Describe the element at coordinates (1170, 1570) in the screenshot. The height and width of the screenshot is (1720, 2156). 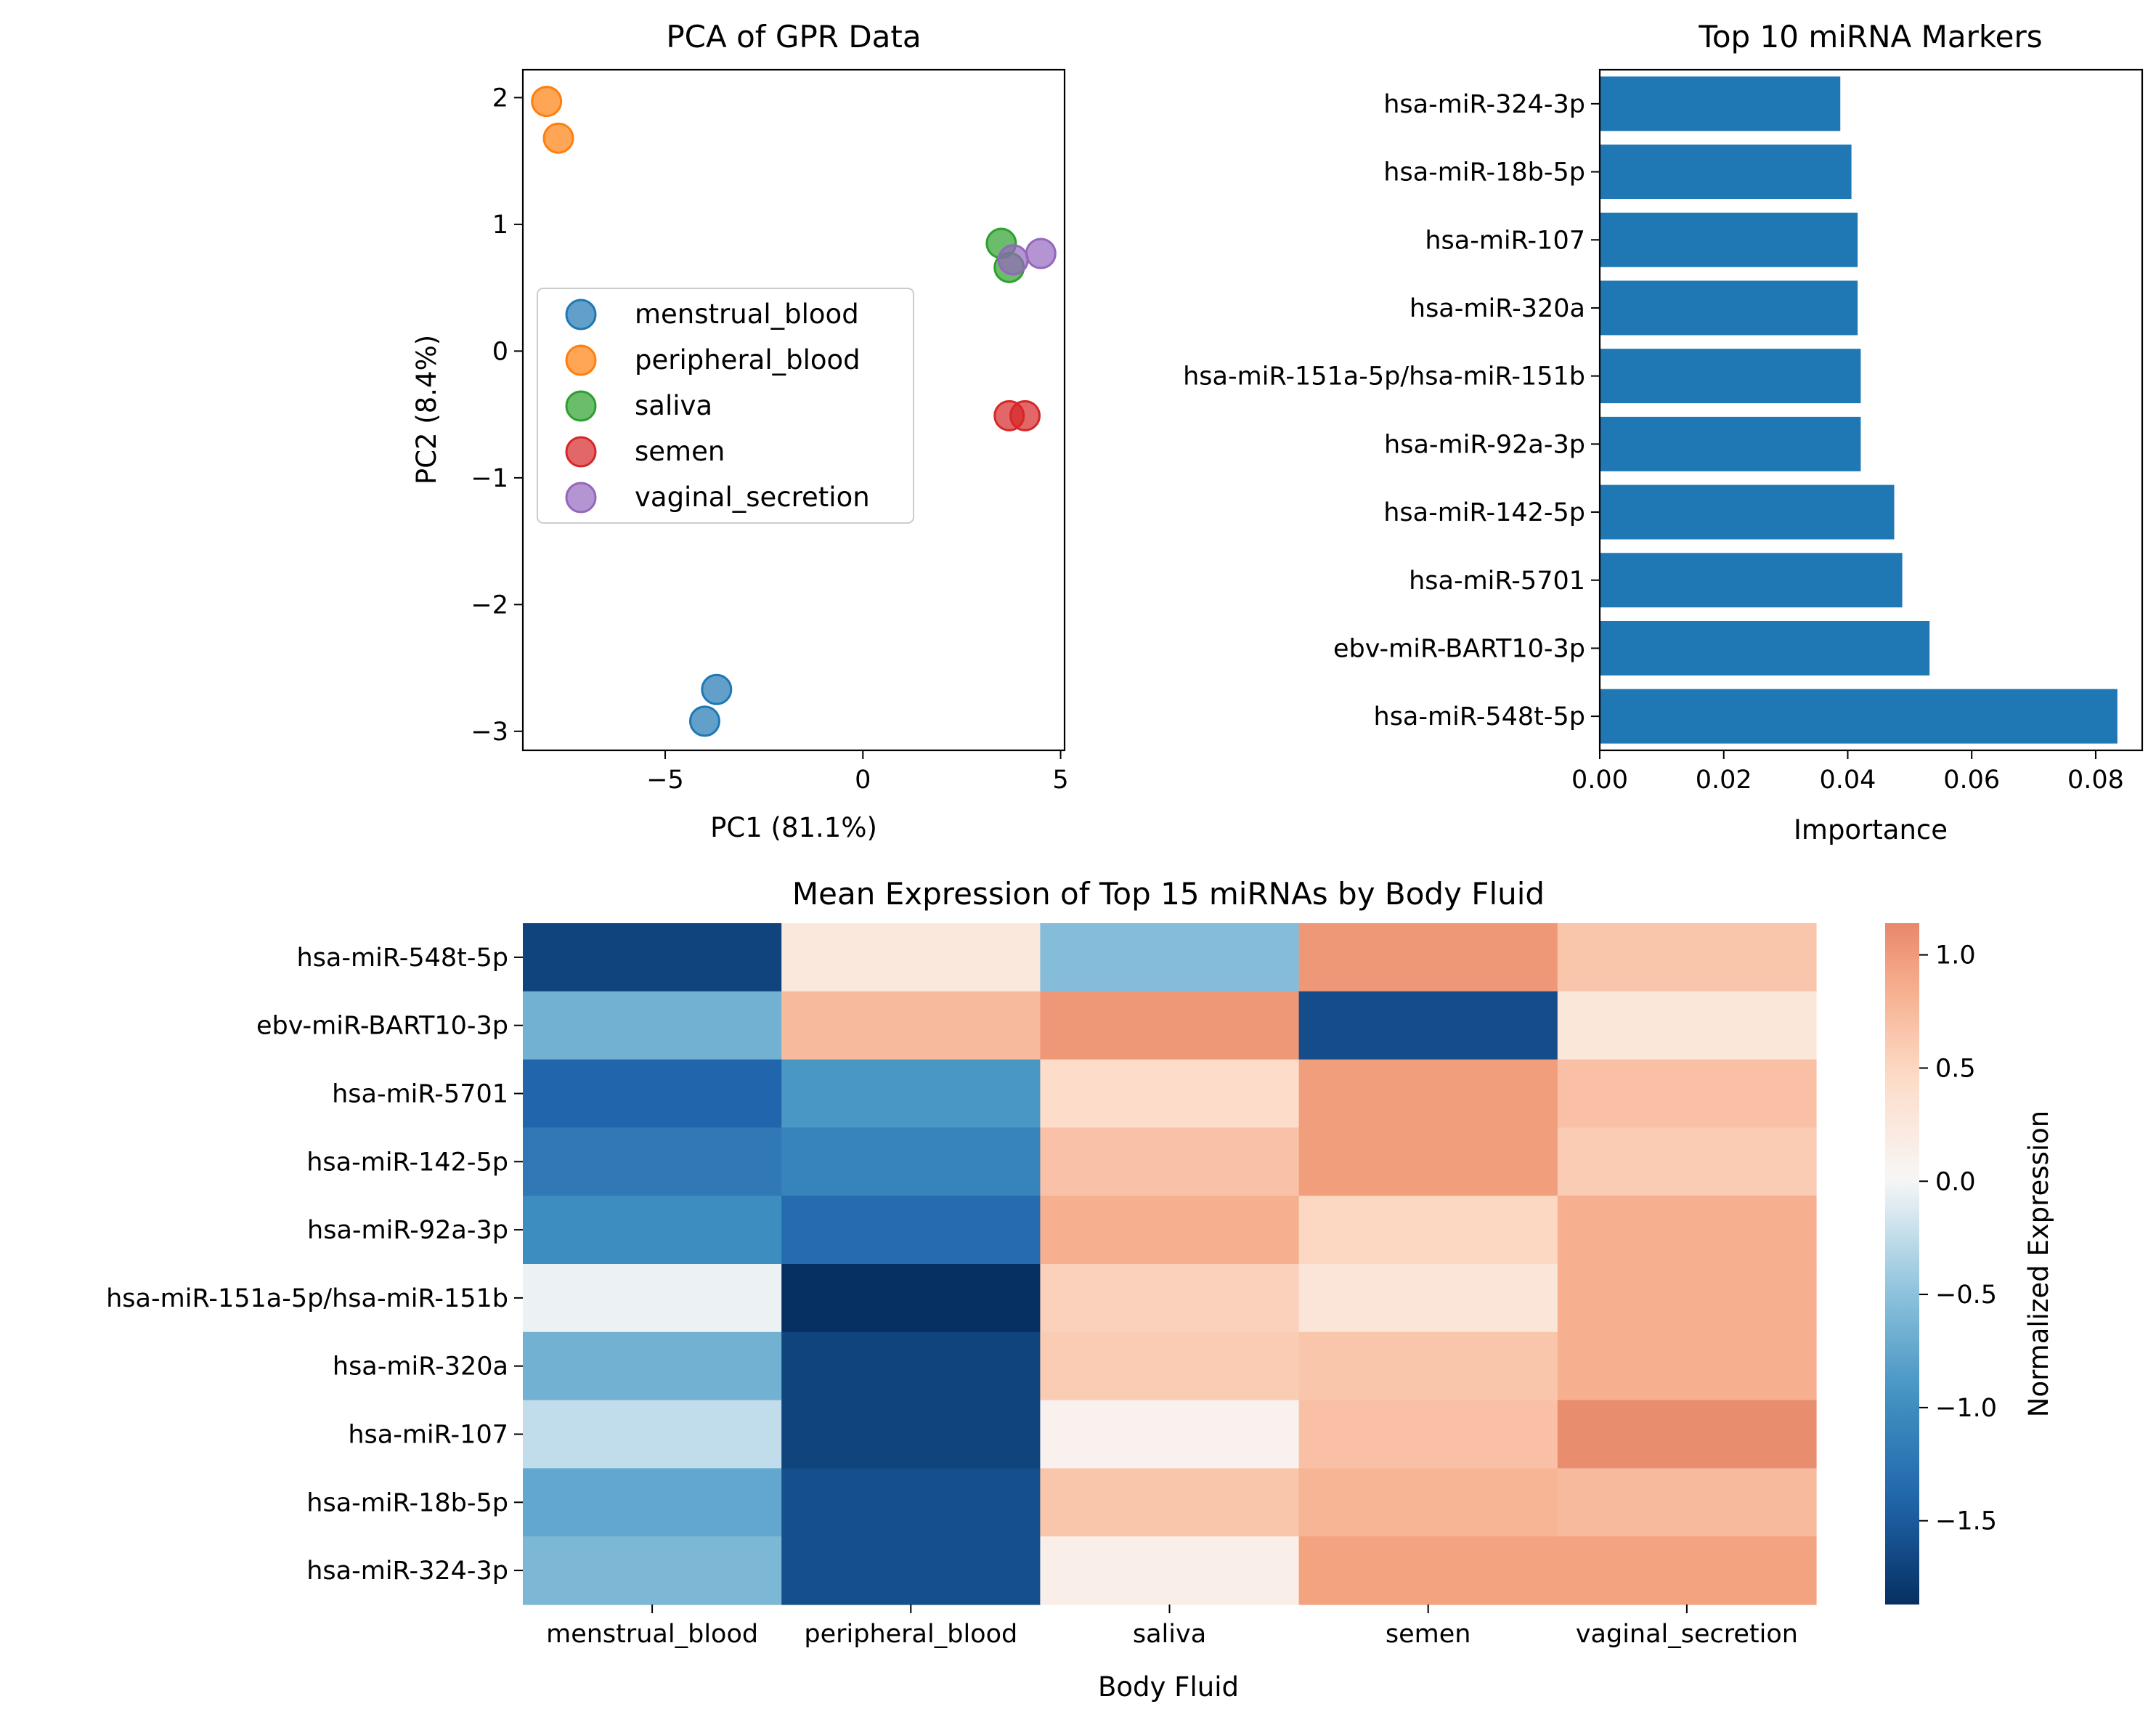
I see `heatmap-cell-hsa-mir-324-3p-saliva` at that location.